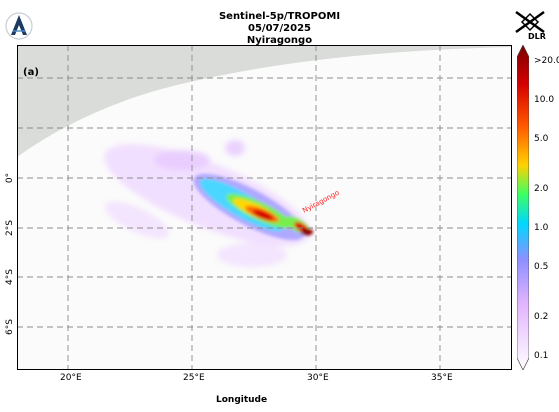  What do you see at coordinates (541, 267) in the screenshot?
I see `cbar-tick-0-5: 0.5` at bounding box center [541, 267].